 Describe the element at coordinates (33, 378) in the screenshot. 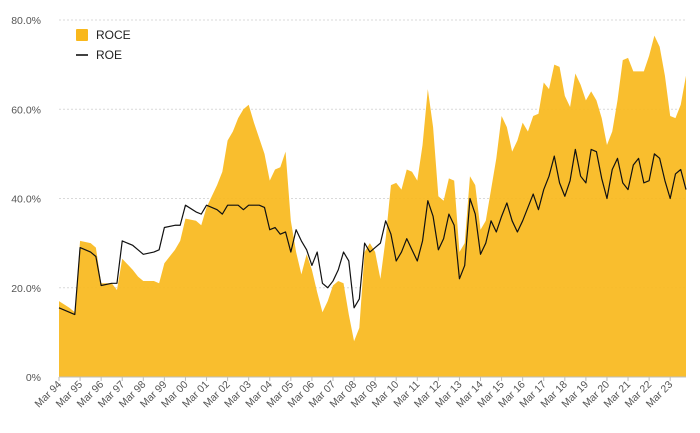

I see `y-tick-label: 0%` at that location.